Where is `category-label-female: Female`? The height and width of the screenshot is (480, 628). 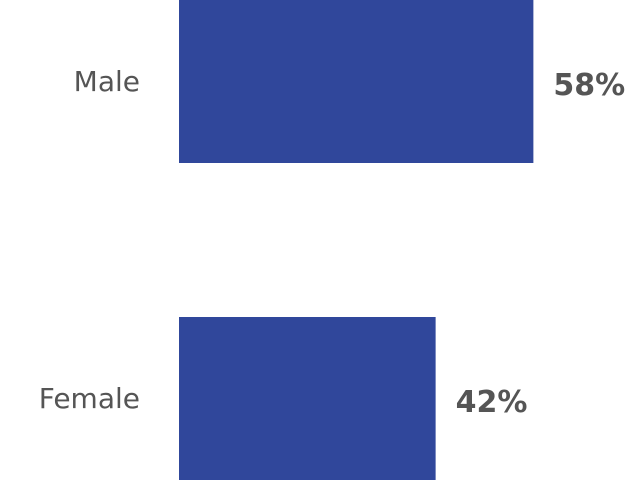
category-label-female: Female is located at coordinates (89, 398).